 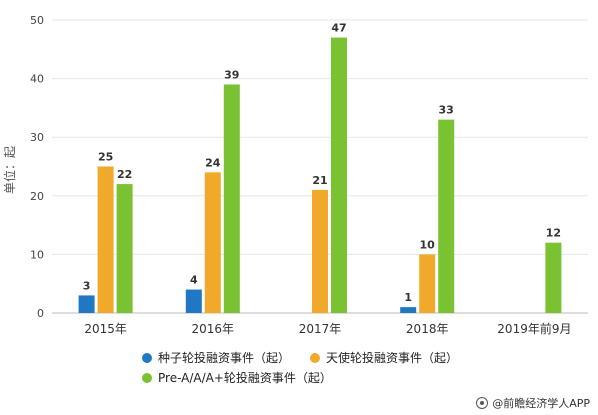 I want to click on y-tick-label: 50, so click(x=37, y=20).